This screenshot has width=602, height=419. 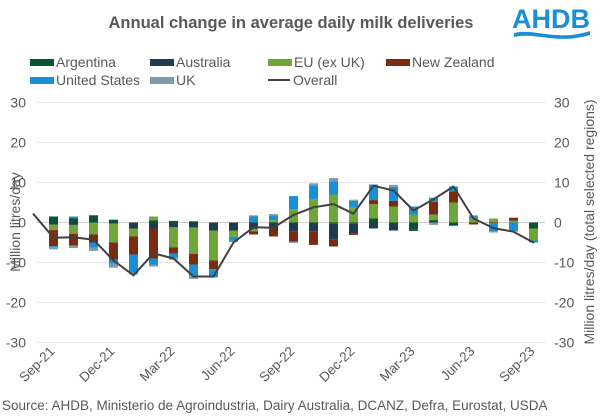 What do you see at coordinates (73, 62) in the screenshot?
I see `legend-item-argentina: Argentina` at bounding box center [73, 62].